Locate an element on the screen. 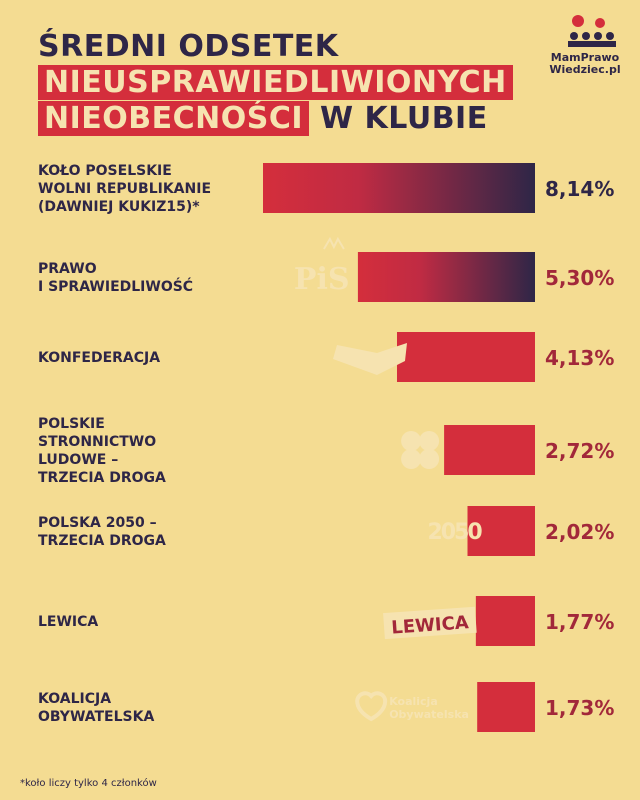  category-label-6-1: OBYWATELSKA is located at coordinates (96, 717).